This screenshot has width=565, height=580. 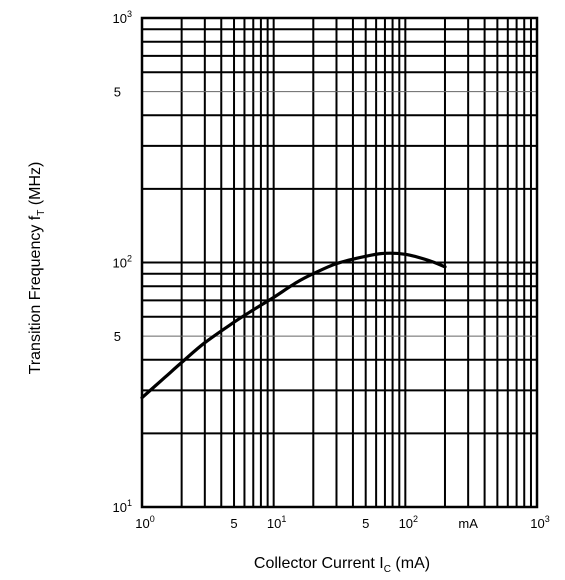 I want to click on x-tick-label: 10³, so click(x=539, y=522).